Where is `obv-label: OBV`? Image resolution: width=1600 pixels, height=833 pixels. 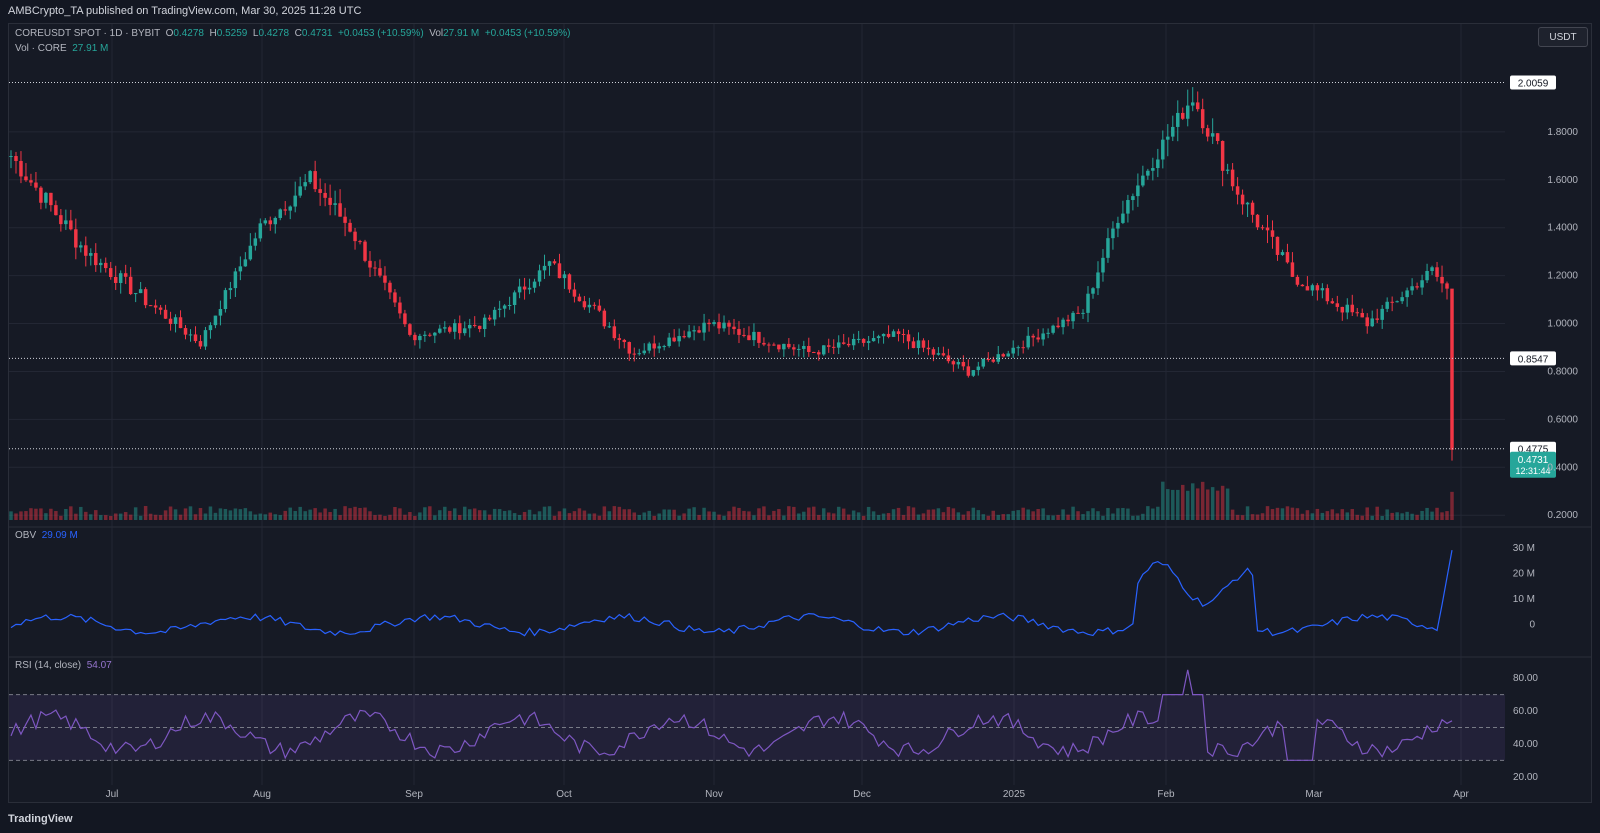
obv-label: OBV is located at coordinates (26, 535).